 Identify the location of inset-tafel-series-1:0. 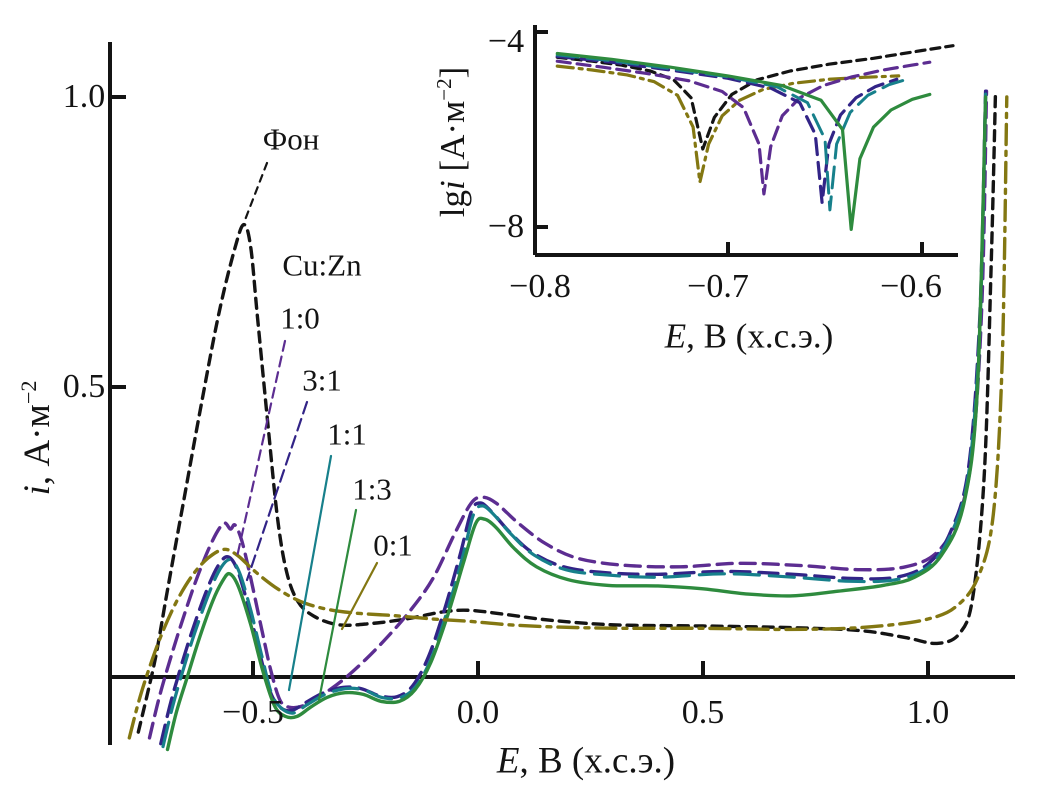
(743, 127).